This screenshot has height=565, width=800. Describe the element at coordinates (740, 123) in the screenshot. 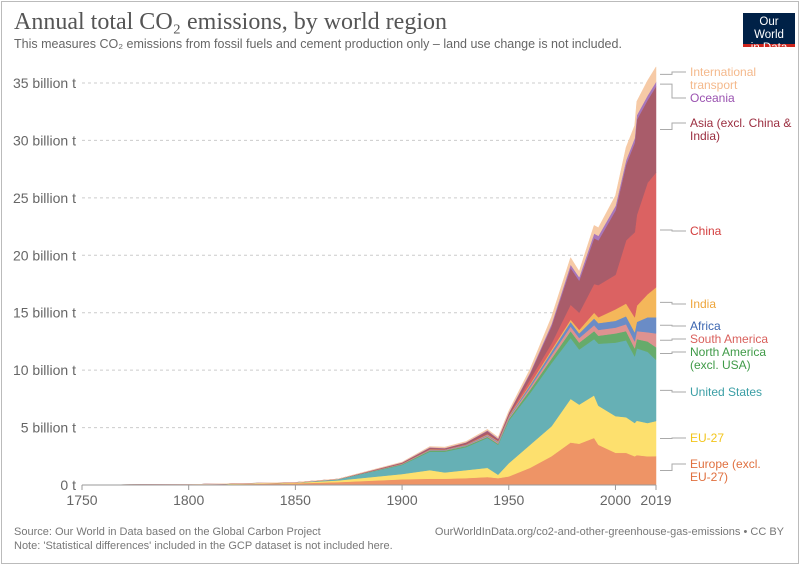

I see `series-label: Asia (excl. China &` at that location.